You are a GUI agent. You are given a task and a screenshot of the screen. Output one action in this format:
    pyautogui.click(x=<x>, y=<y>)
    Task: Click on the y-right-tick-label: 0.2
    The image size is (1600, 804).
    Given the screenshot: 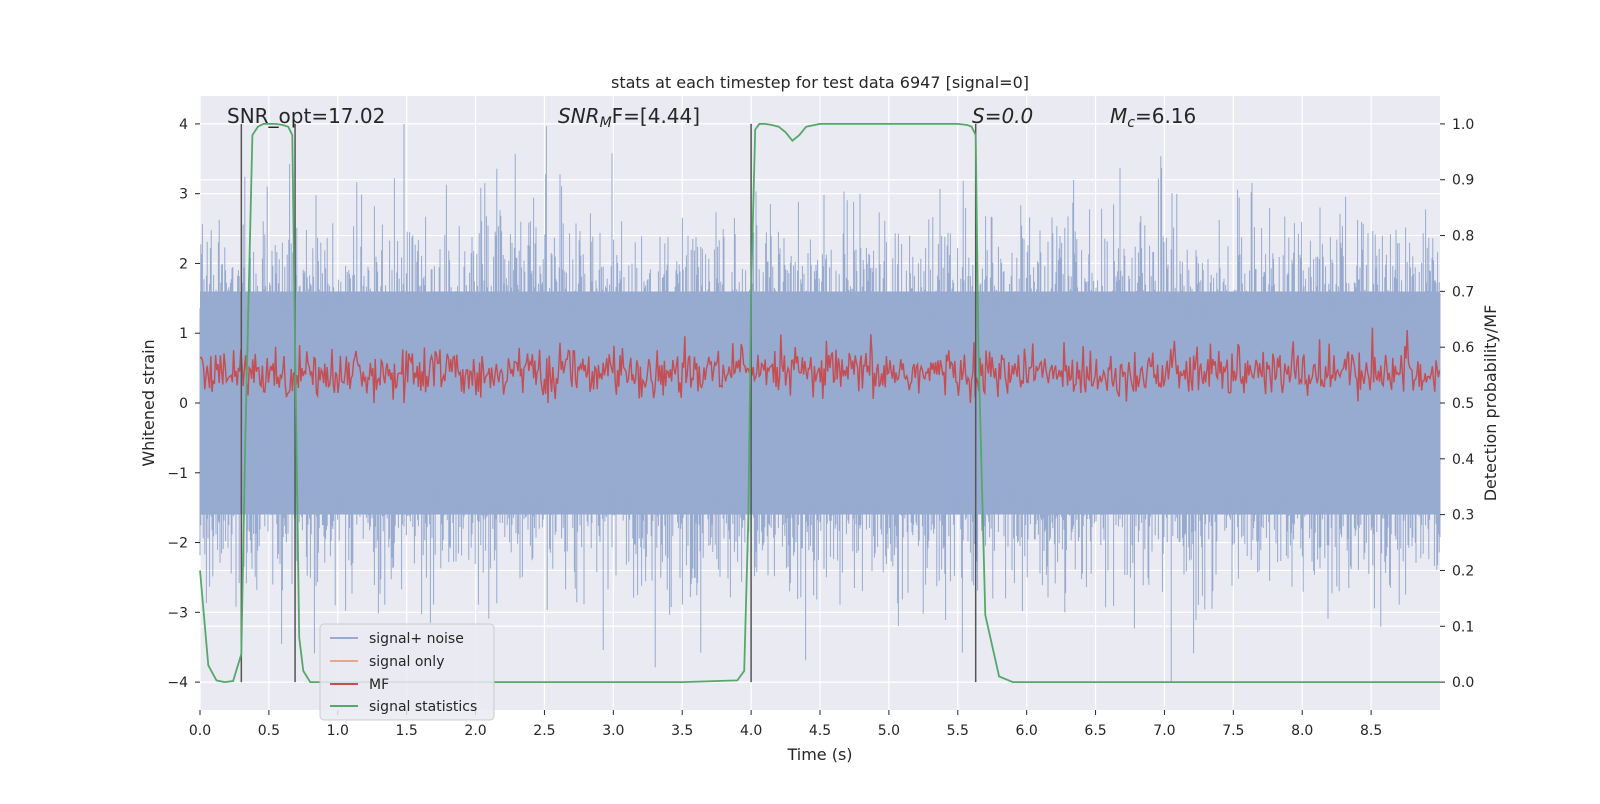 What is the action you would take?
    pyautogui.click(x=1463, y=571)
    